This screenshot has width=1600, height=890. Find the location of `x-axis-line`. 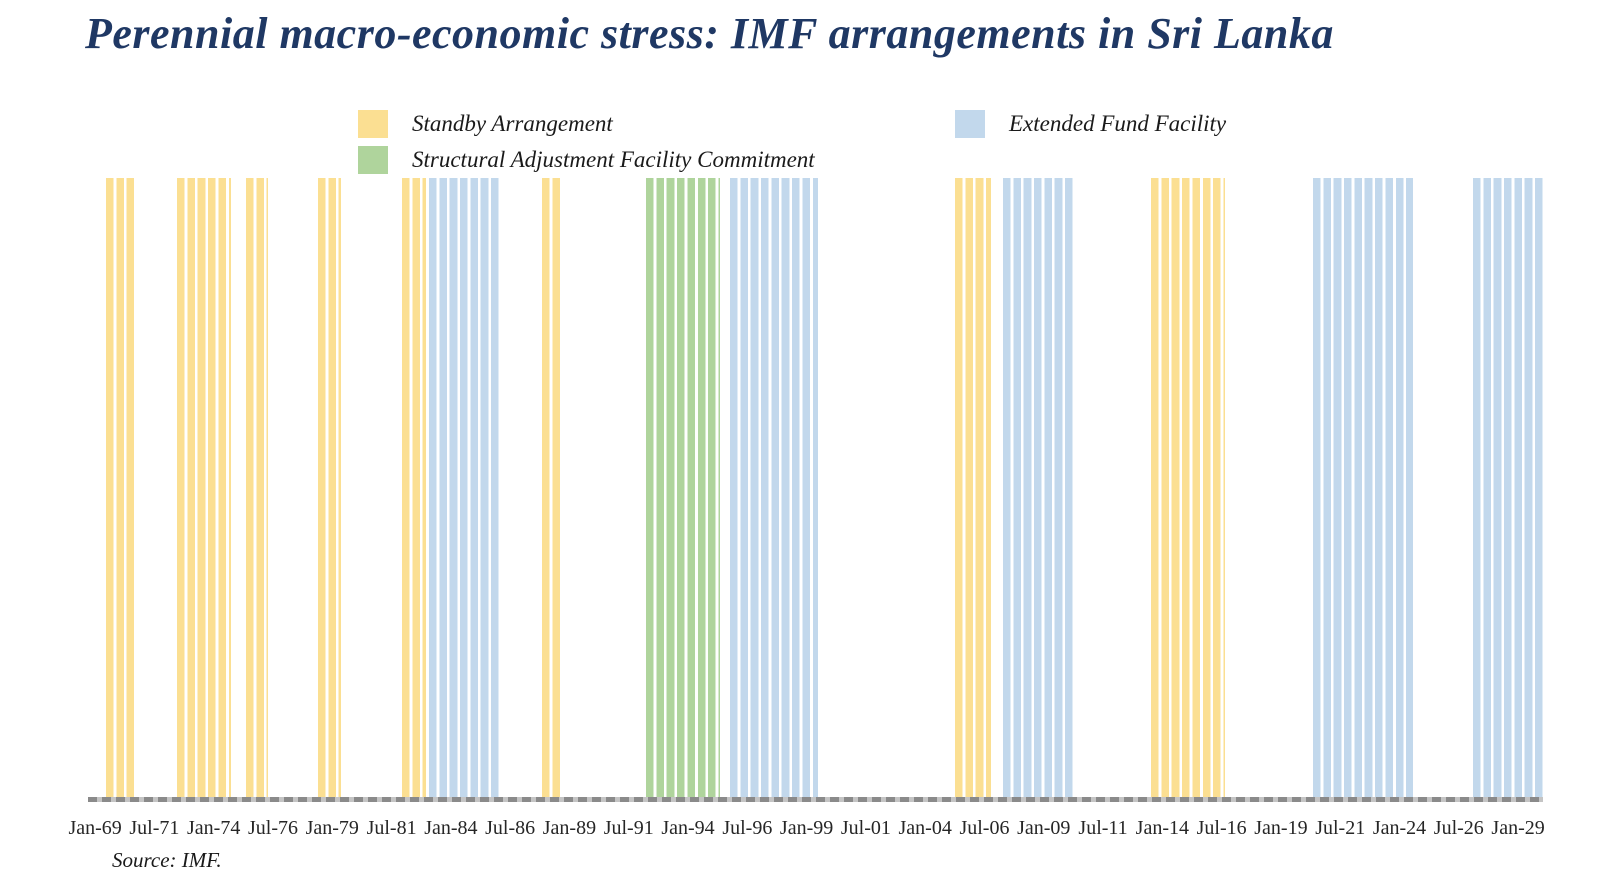

x-axis-line is located at coordinates (815, 799).